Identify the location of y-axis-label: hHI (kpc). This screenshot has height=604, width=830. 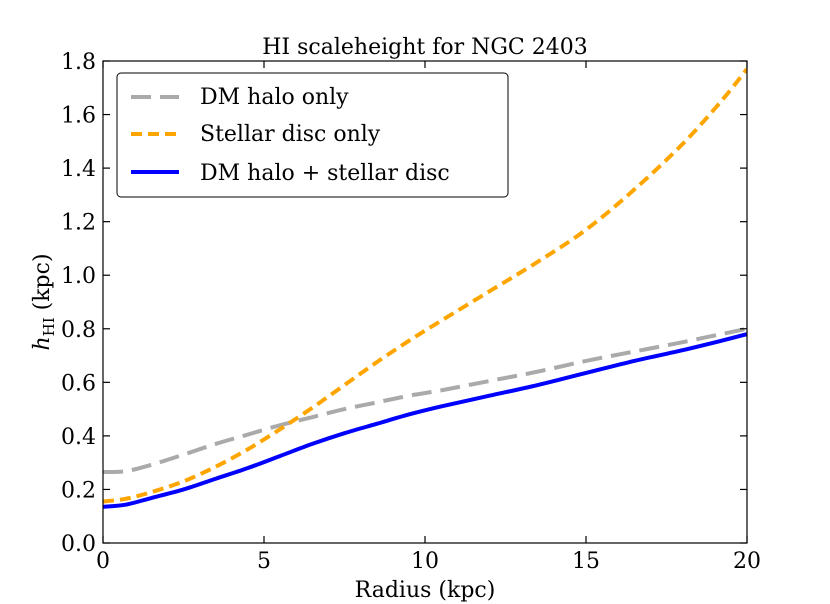
(44, 301).